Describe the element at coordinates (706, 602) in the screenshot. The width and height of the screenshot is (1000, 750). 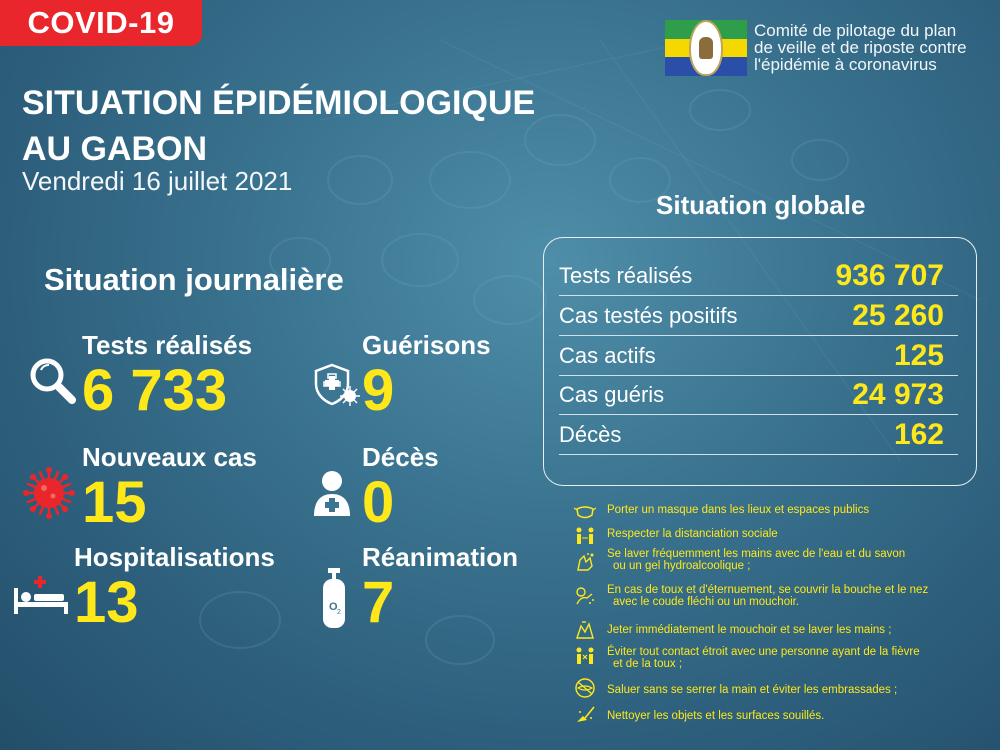
I see `measure-line: avec le coude fléchi ou un mouchoir.` at that location.